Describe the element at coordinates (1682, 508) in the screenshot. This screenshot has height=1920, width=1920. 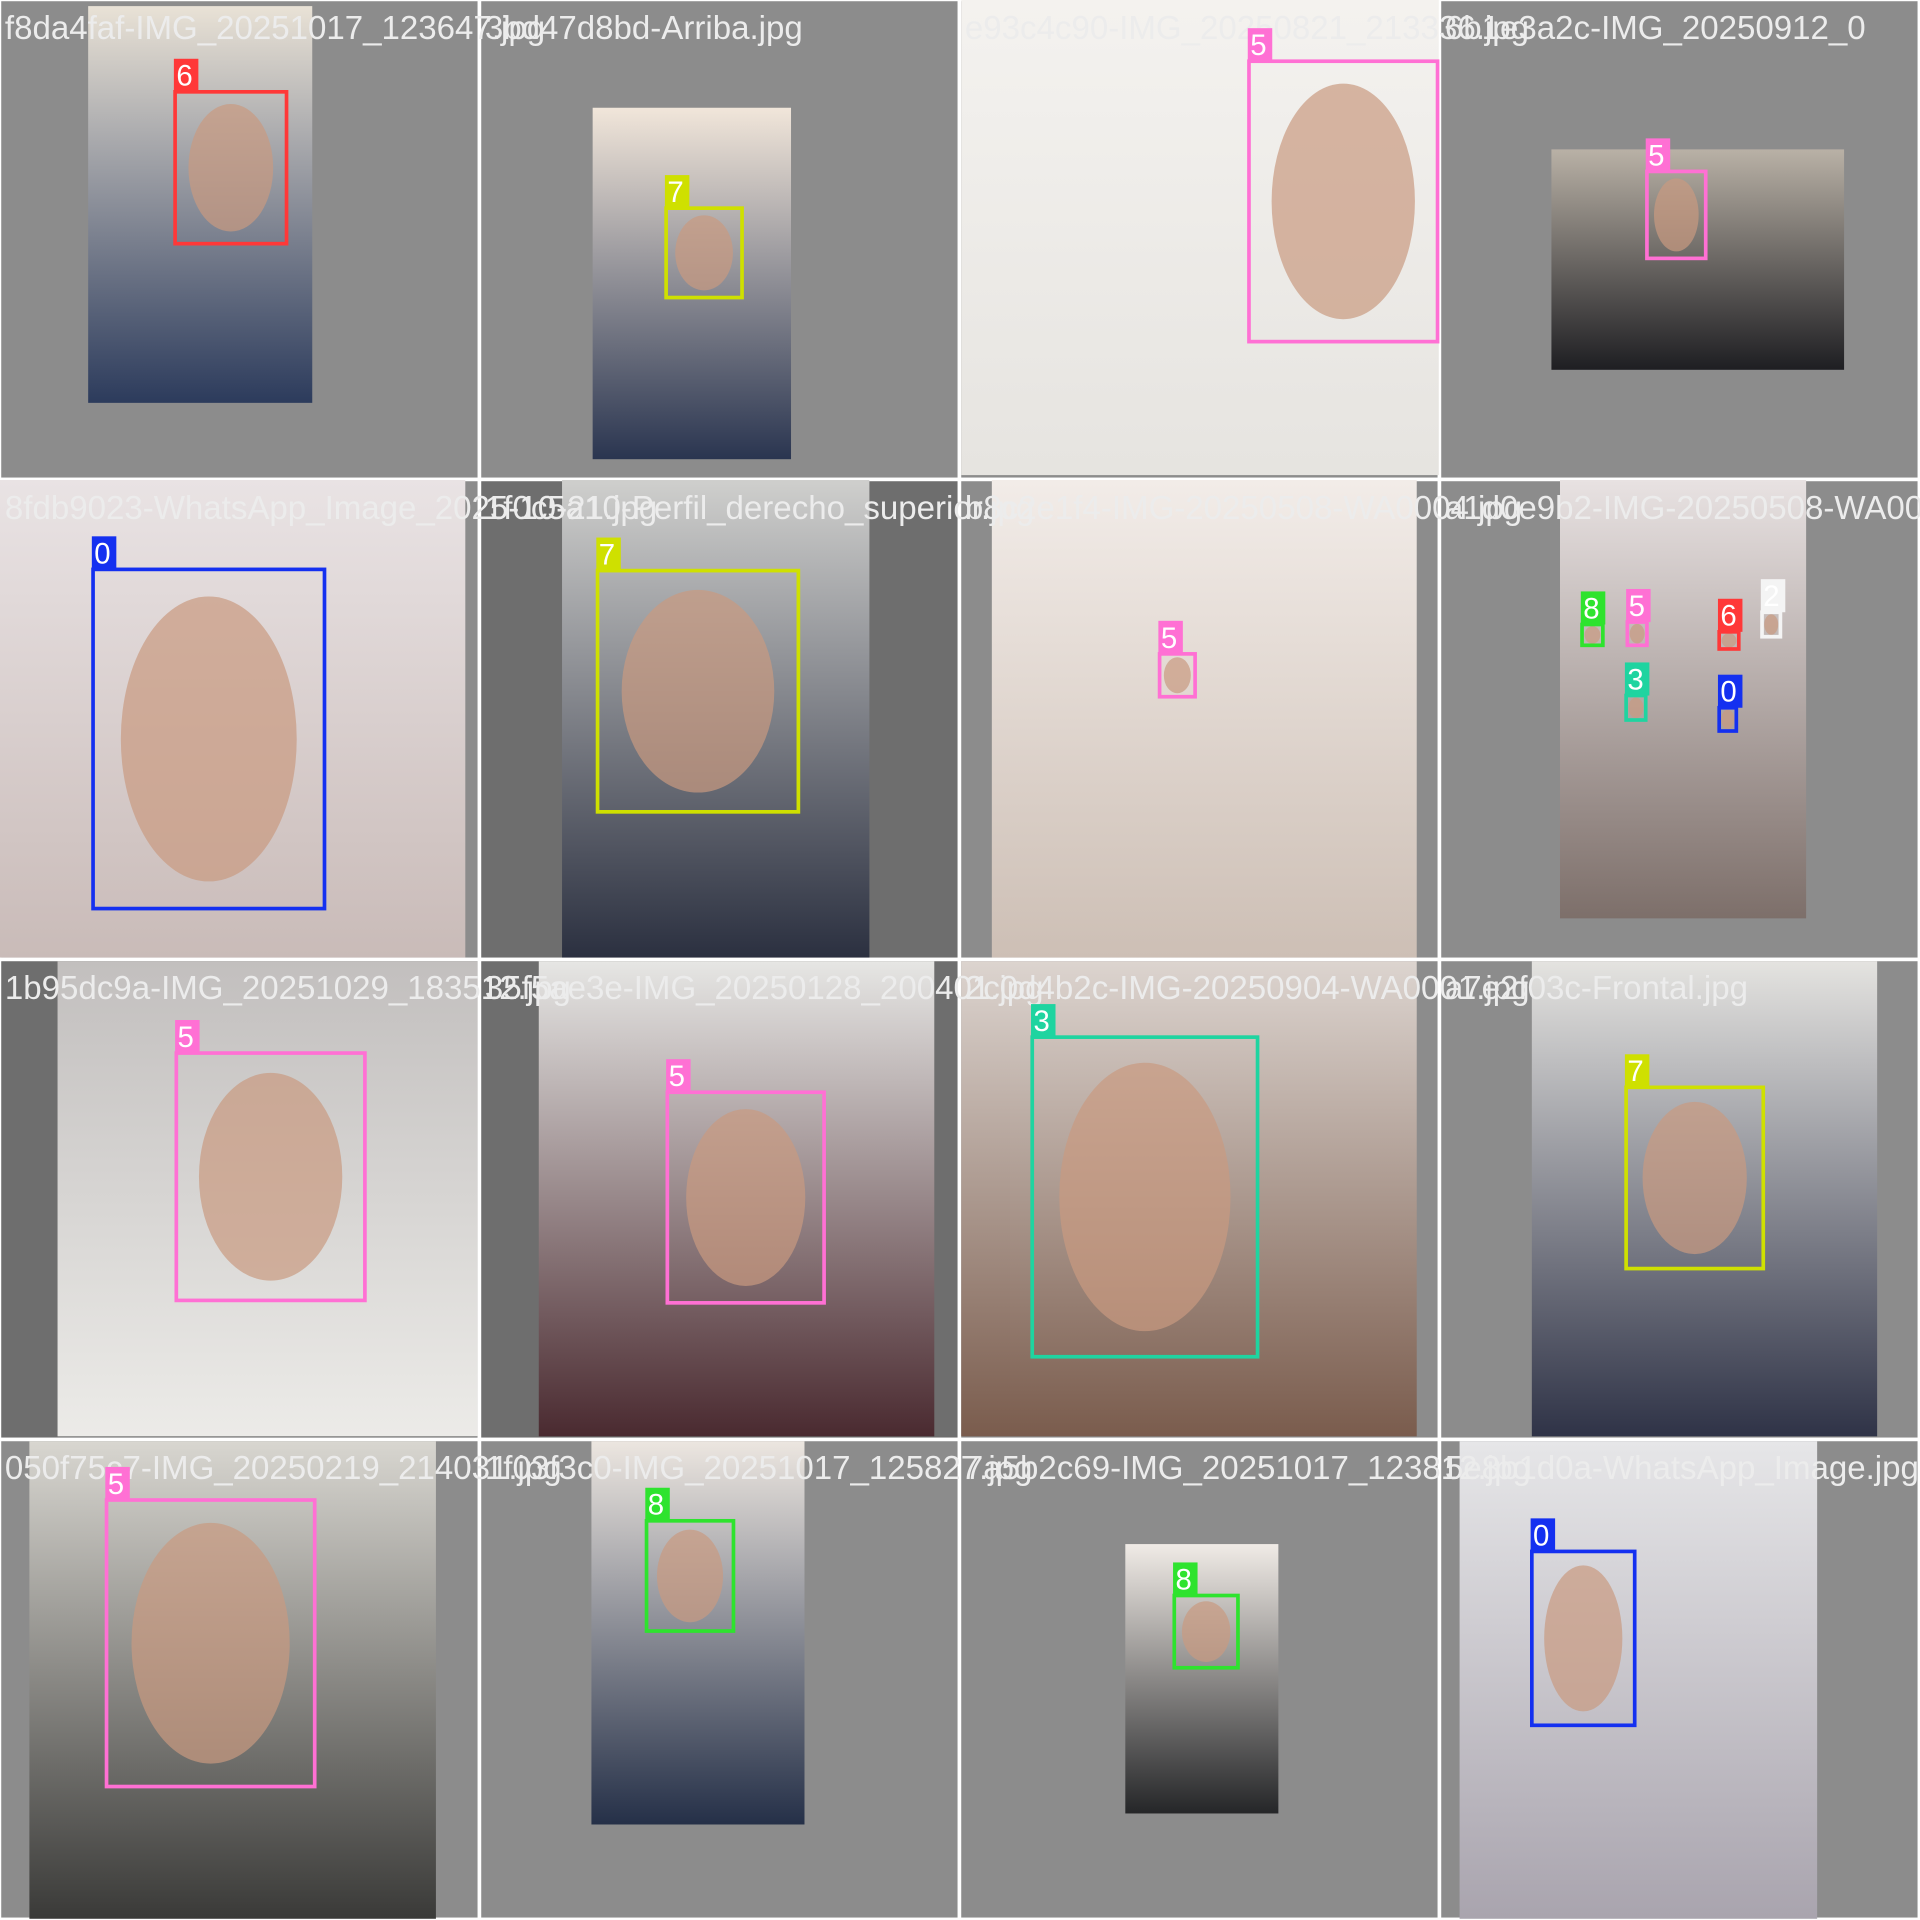
I see `filename: a1d0e9b2-IMG-20250508-WA0003.jpg` at that location.